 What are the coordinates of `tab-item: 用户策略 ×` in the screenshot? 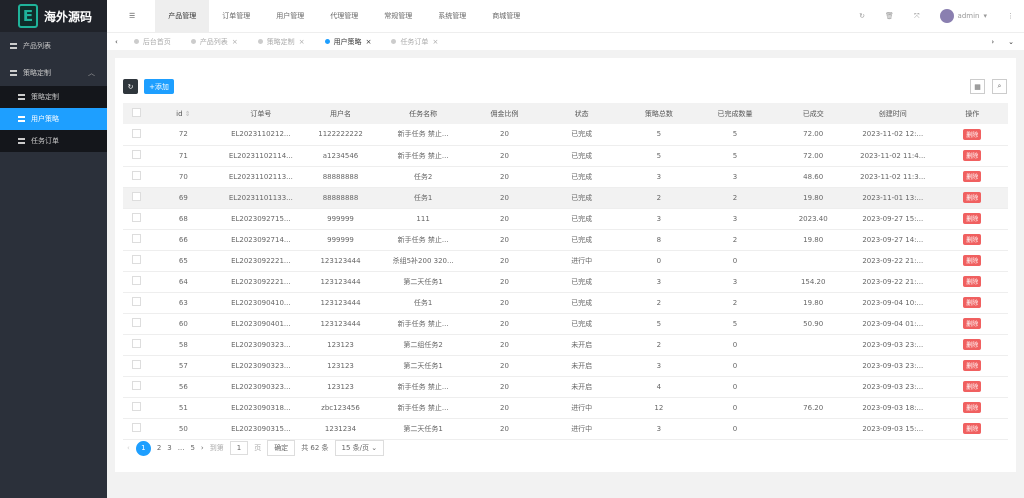 It's located at (348, 42).